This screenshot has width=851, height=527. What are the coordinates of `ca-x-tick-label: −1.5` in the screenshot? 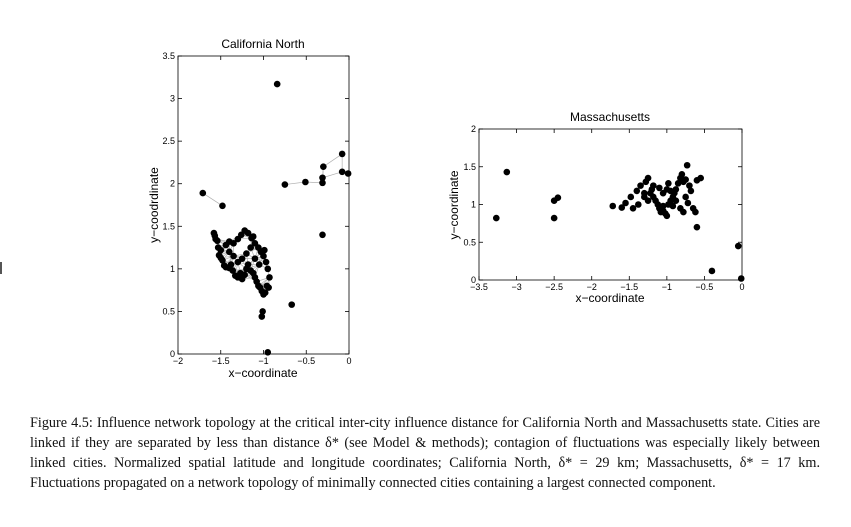 It's located at (221, 361).